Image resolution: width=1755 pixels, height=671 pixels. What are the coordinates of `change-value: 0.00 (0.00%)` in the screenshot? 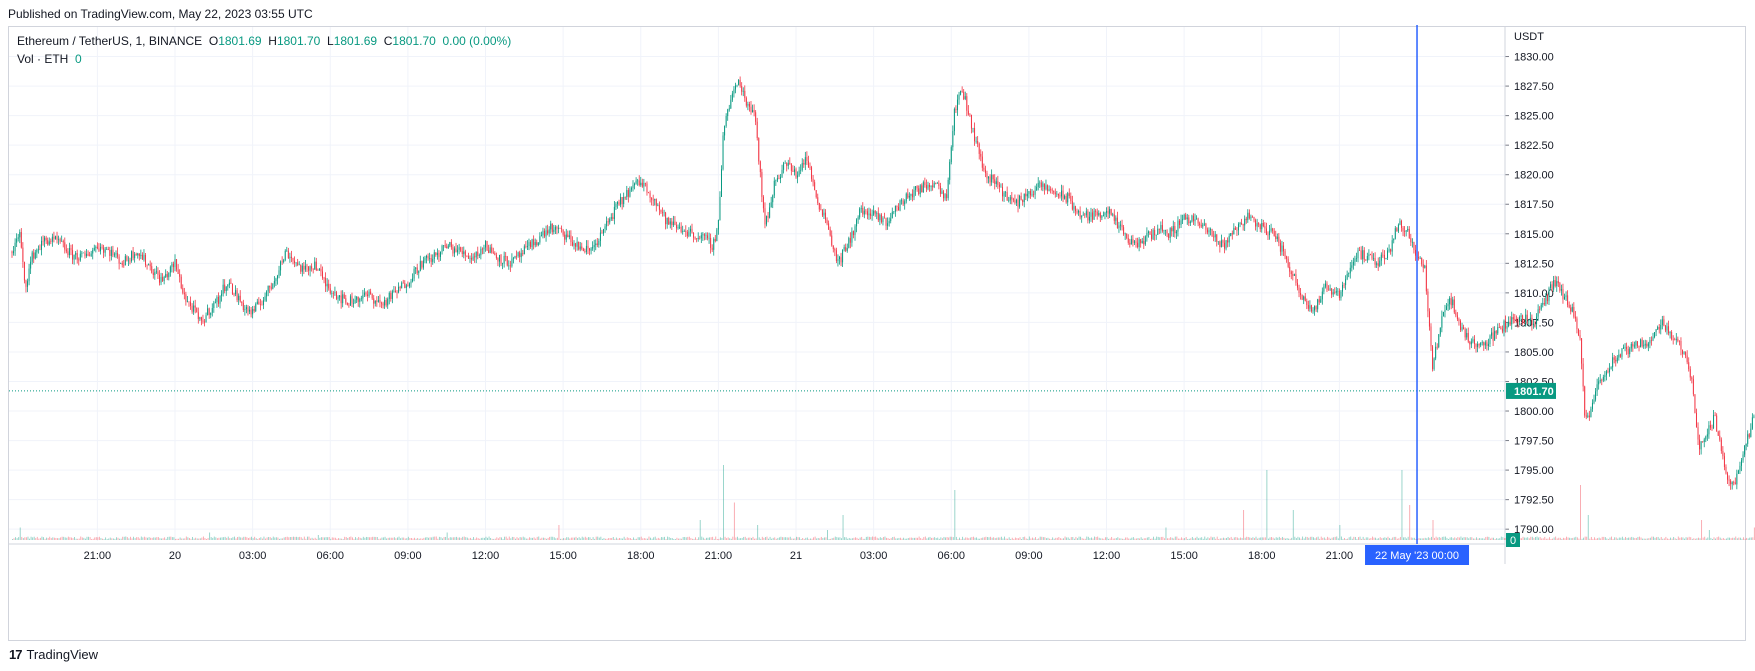 It's located at (477, 41).